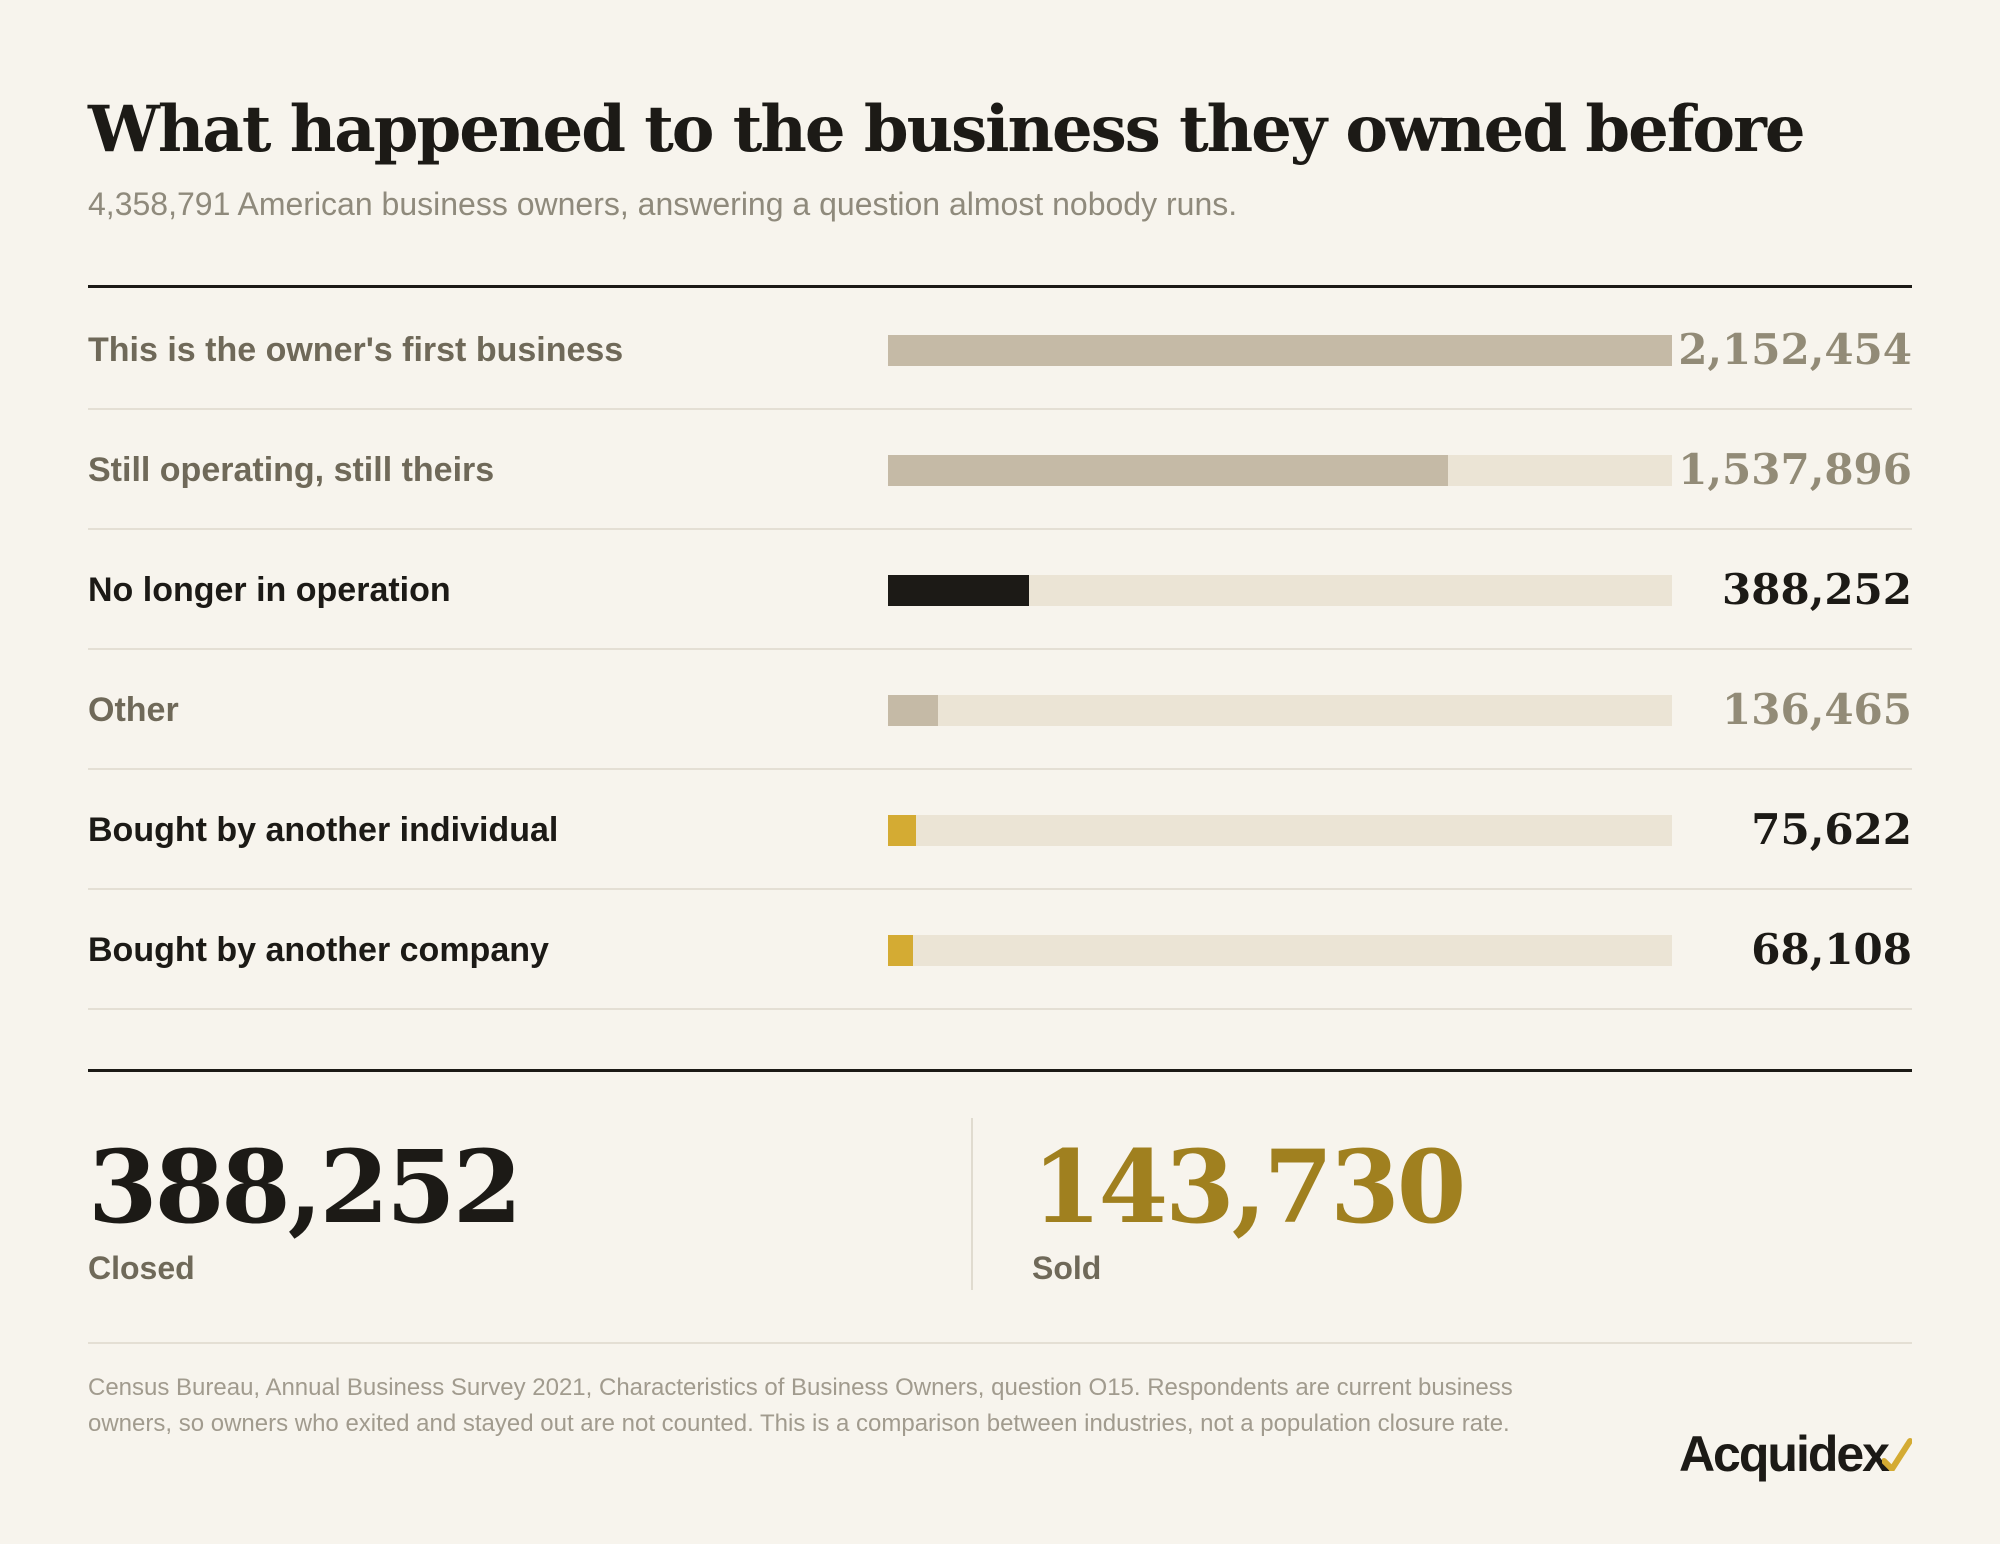  I want to click on bar-label: No longer in operation, so click(269, 590).